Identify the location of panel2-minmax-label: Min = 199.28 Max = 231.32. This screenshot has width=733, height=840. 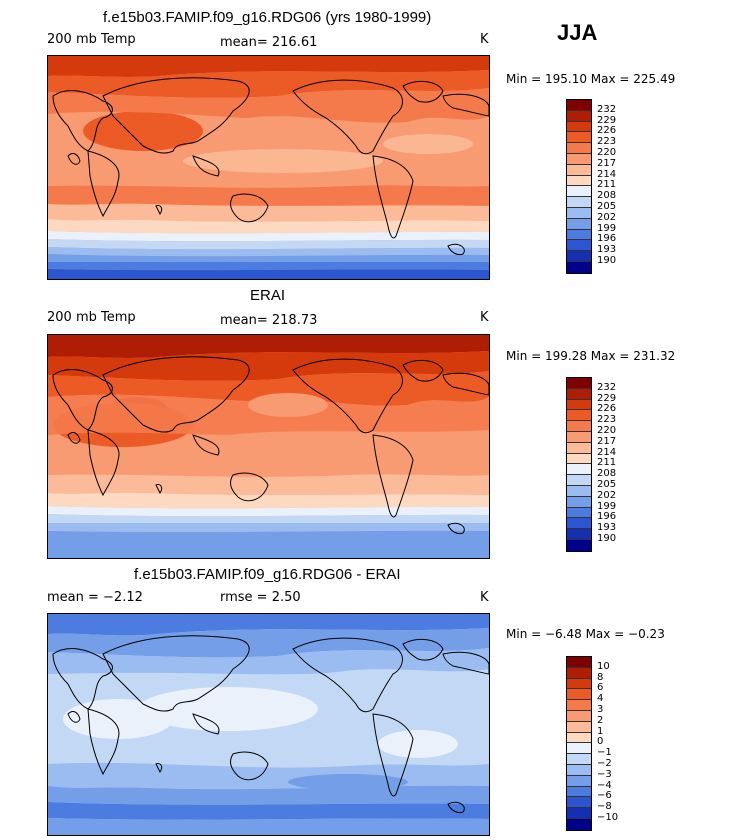
(591, 356).